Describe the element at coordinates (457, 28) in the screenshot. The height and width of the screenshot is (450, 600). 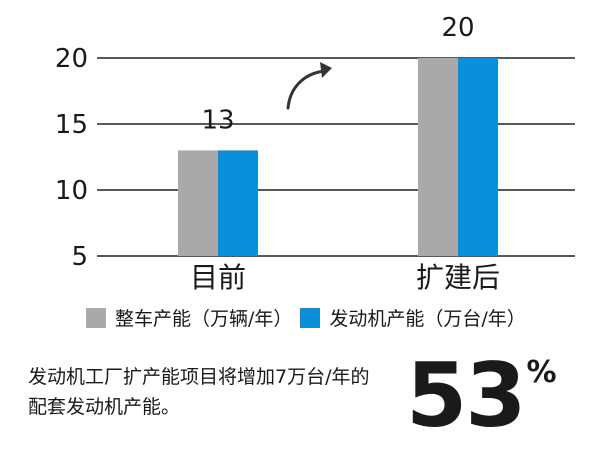
I see `data-label-1: 20` at that location.